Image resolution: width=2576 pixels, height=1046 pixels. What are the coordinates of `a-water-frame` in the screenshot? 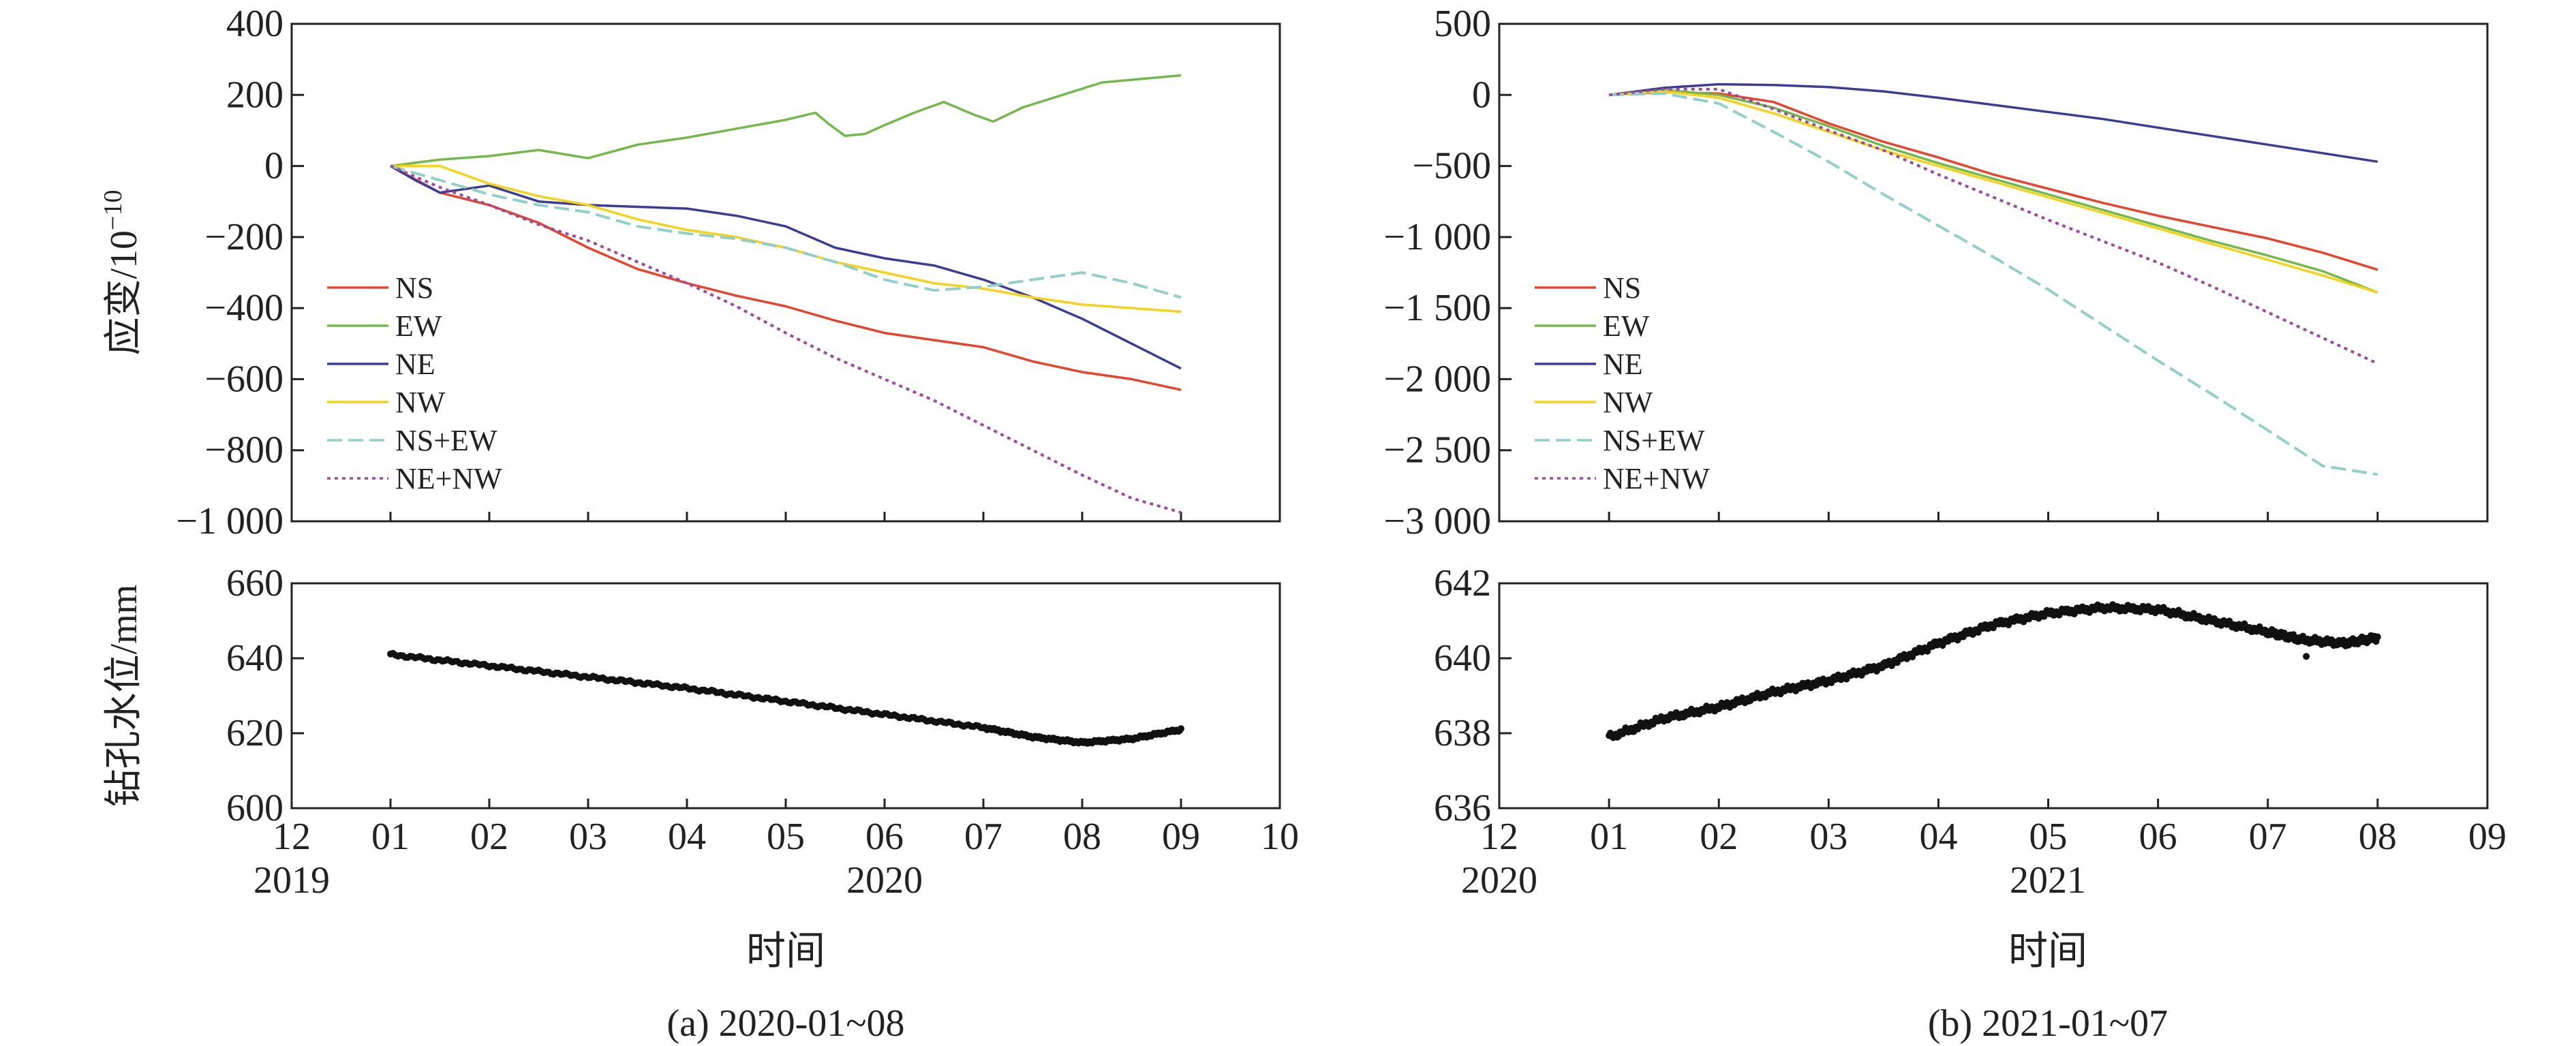 It's located at (785, 696).